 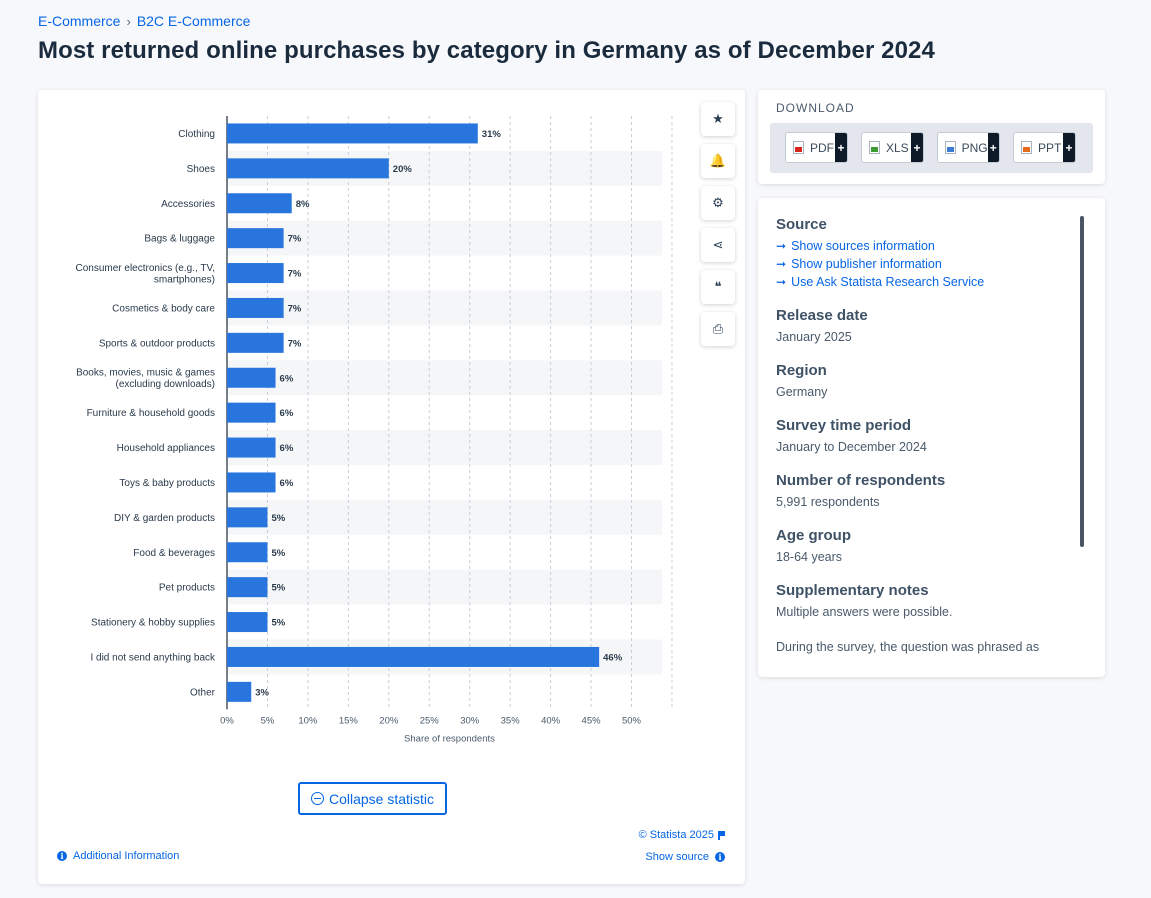 What do you see at coordinates (613, 657) in the screenshot?
I see `data-label: 46%` at bounding box center [613, 657].